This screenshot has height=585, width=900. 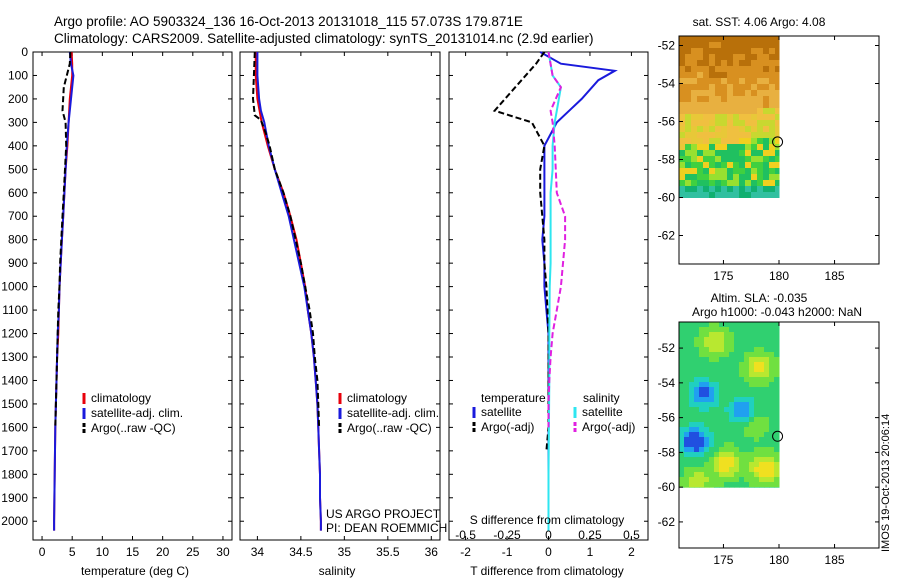 What do you see at coordinates (507, 552) in the screenshot?
I see `x-tick-label: -1` at bounding box center [507, 552].